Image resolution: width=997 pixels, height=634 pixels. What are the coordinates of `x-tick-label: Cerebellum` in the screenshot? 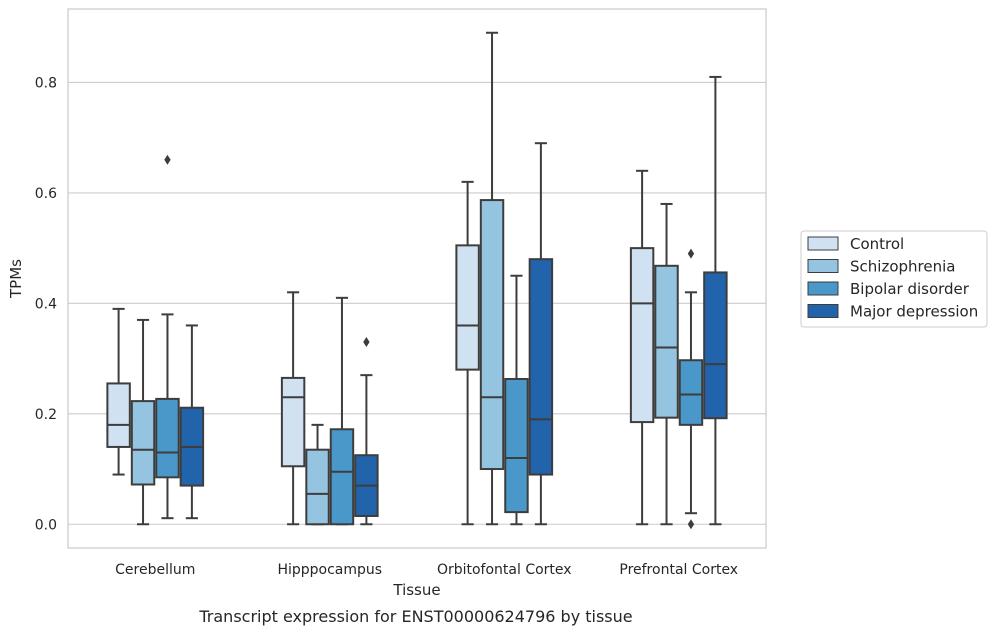 It's located at (155, 570).